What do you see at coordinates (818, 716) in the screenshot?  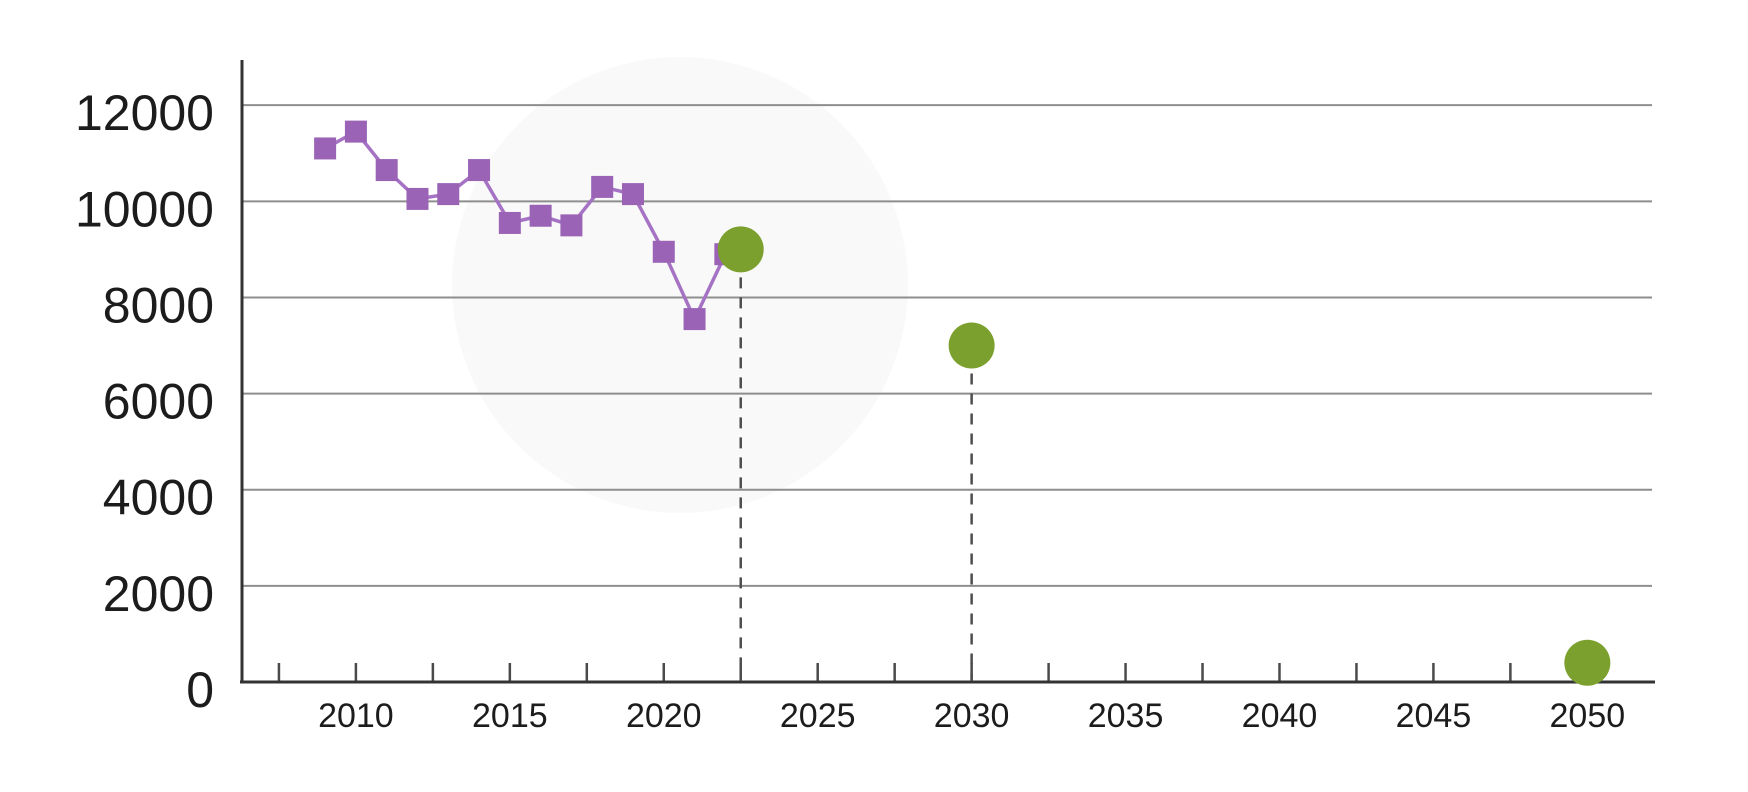 I see `x-axis-label: 2025` at bounding box center [818, 716].